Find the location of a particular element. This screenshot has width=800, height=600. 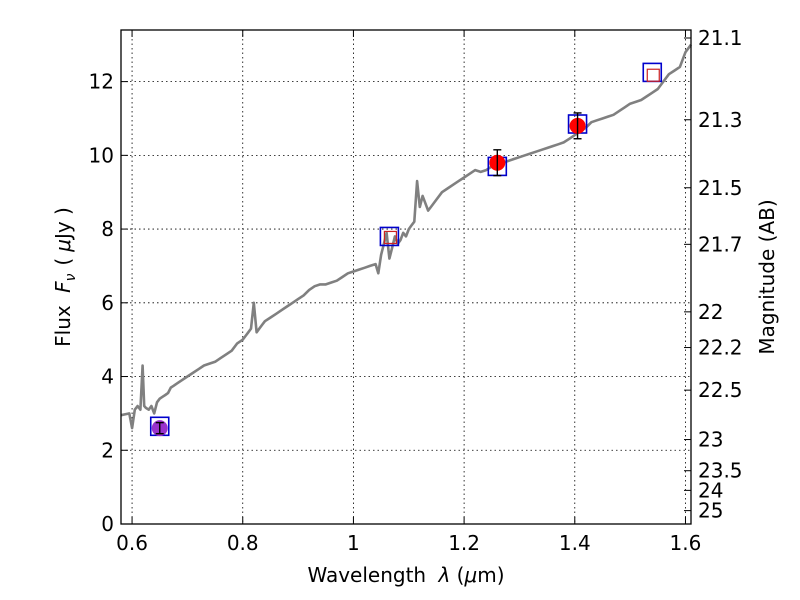

y2-tick-label: 24 is located at coordinates (710, 490).